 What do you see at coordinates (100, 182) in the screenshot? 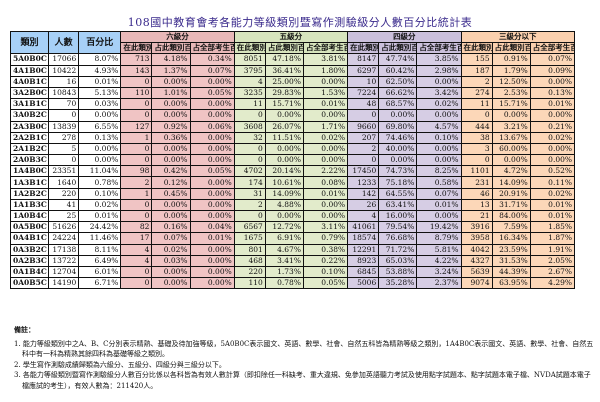
I see `percent-cell: 0.78%` at bounding box center [100, 182].